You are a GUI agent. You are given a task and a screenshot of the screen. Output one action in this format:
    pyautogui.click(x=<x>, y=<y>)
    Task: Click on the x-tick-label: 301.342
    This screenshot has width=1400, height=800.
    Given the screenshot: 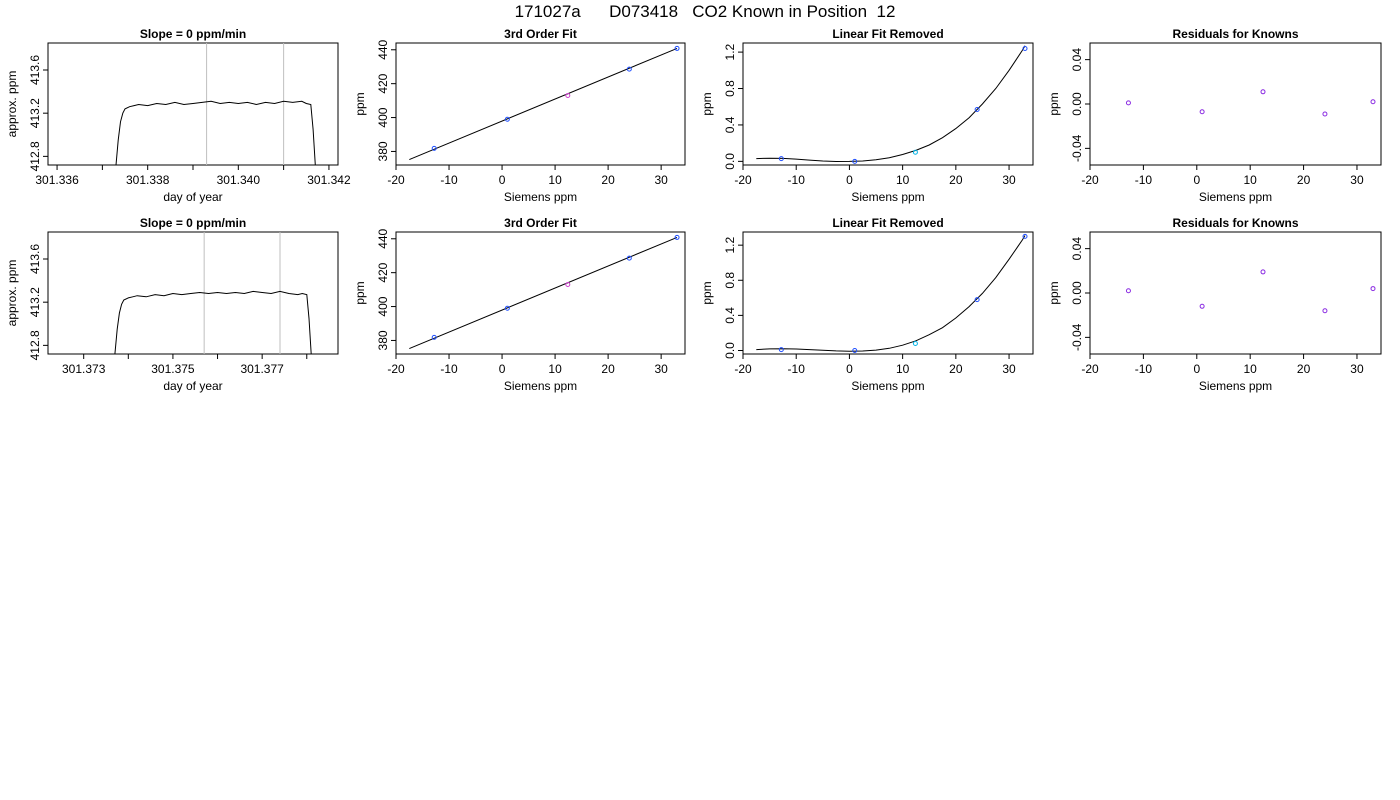 What is the action you would take?
    pyautogui.click(x=329, y=180)
    